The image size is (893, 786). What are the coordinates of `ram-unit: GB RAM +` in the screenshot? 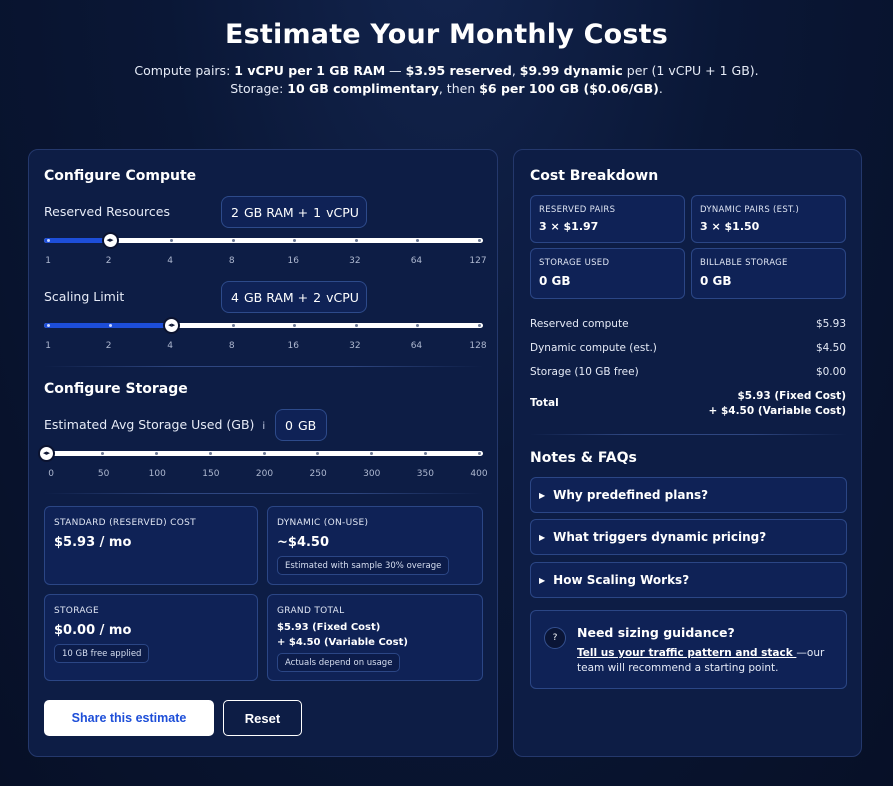 It's located at (276, 212).